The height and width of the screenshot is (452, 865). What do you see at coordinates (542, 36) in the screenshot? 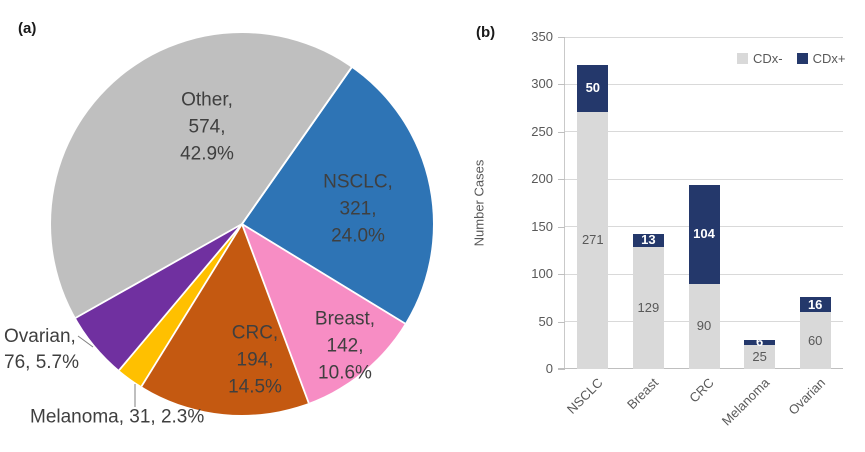
I see `y-tick-label: 350` at bounding box center [542, 36].